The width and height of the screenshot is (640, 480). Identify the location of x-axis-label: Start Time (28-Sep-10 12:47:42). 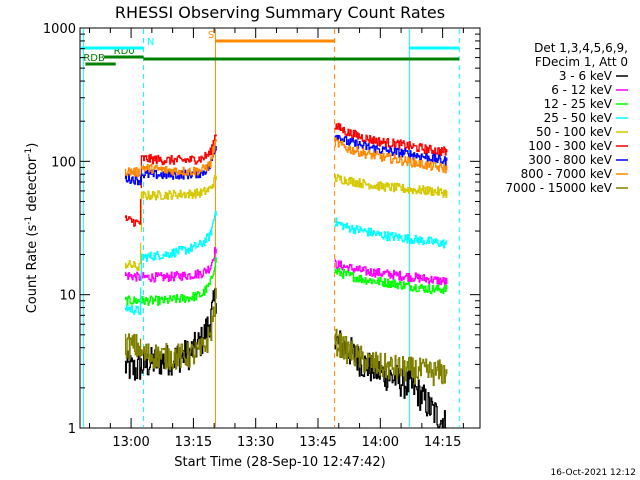
(279, 462).